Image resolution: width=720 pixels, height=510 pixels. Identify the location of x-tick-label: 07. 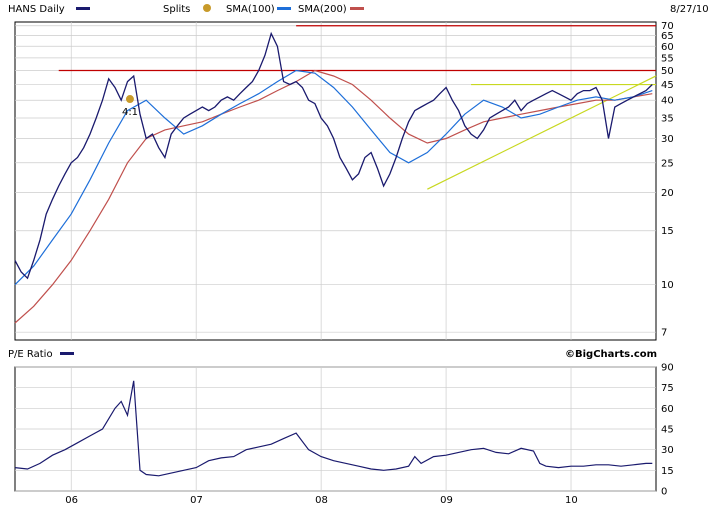
(196, 500).